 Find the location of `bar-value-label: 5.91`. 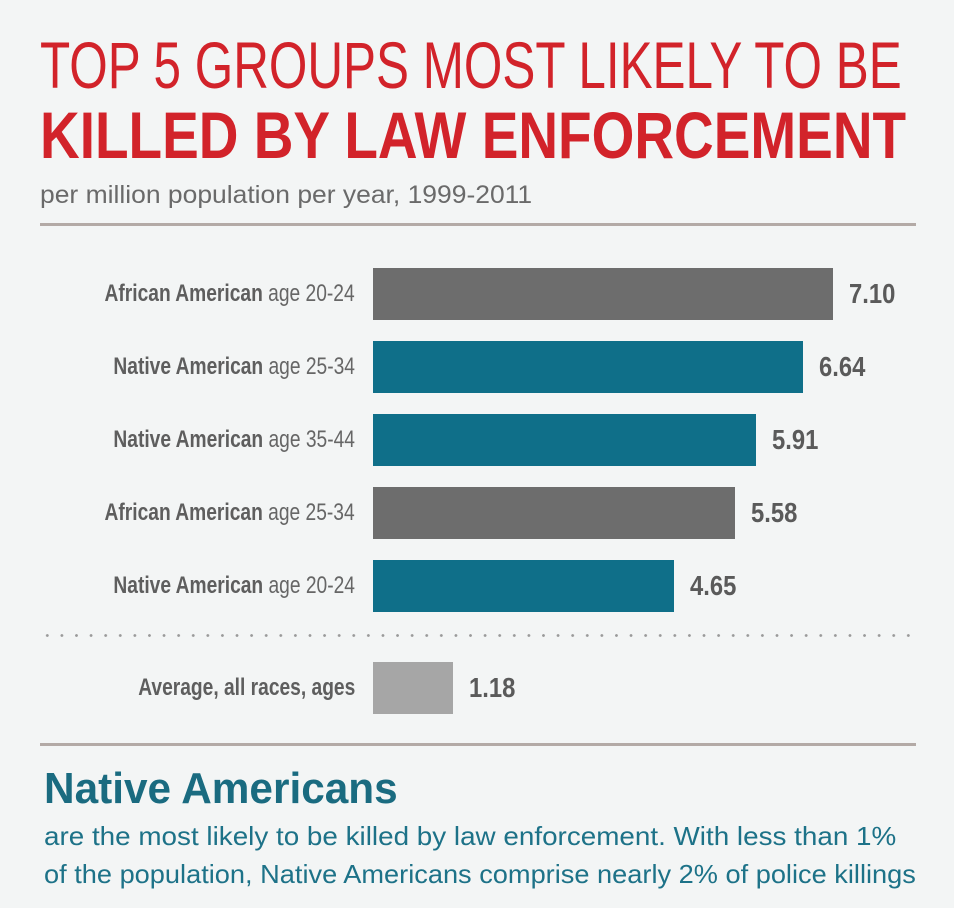

bar-value-label: 5.91 is located at coordinates (795, 439).